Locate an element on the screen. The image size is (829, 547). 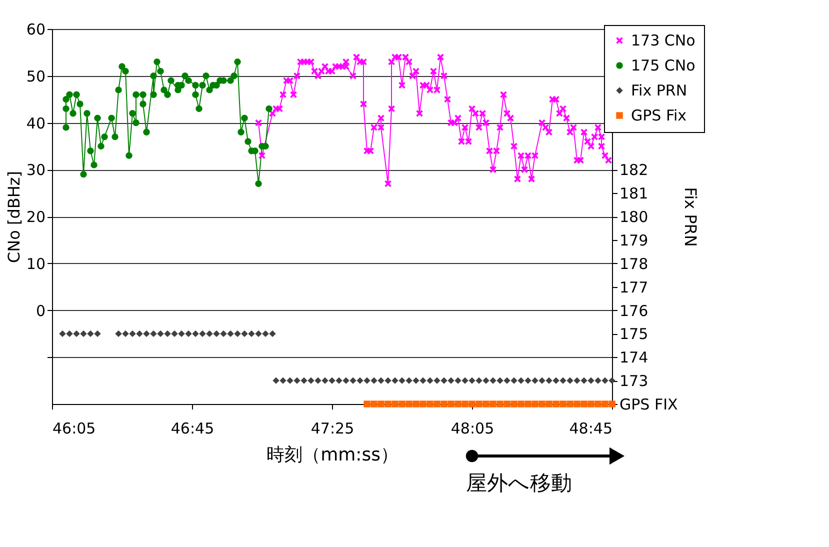
y2-tick-label: GPS FIX is located at coordinates (649, 405).